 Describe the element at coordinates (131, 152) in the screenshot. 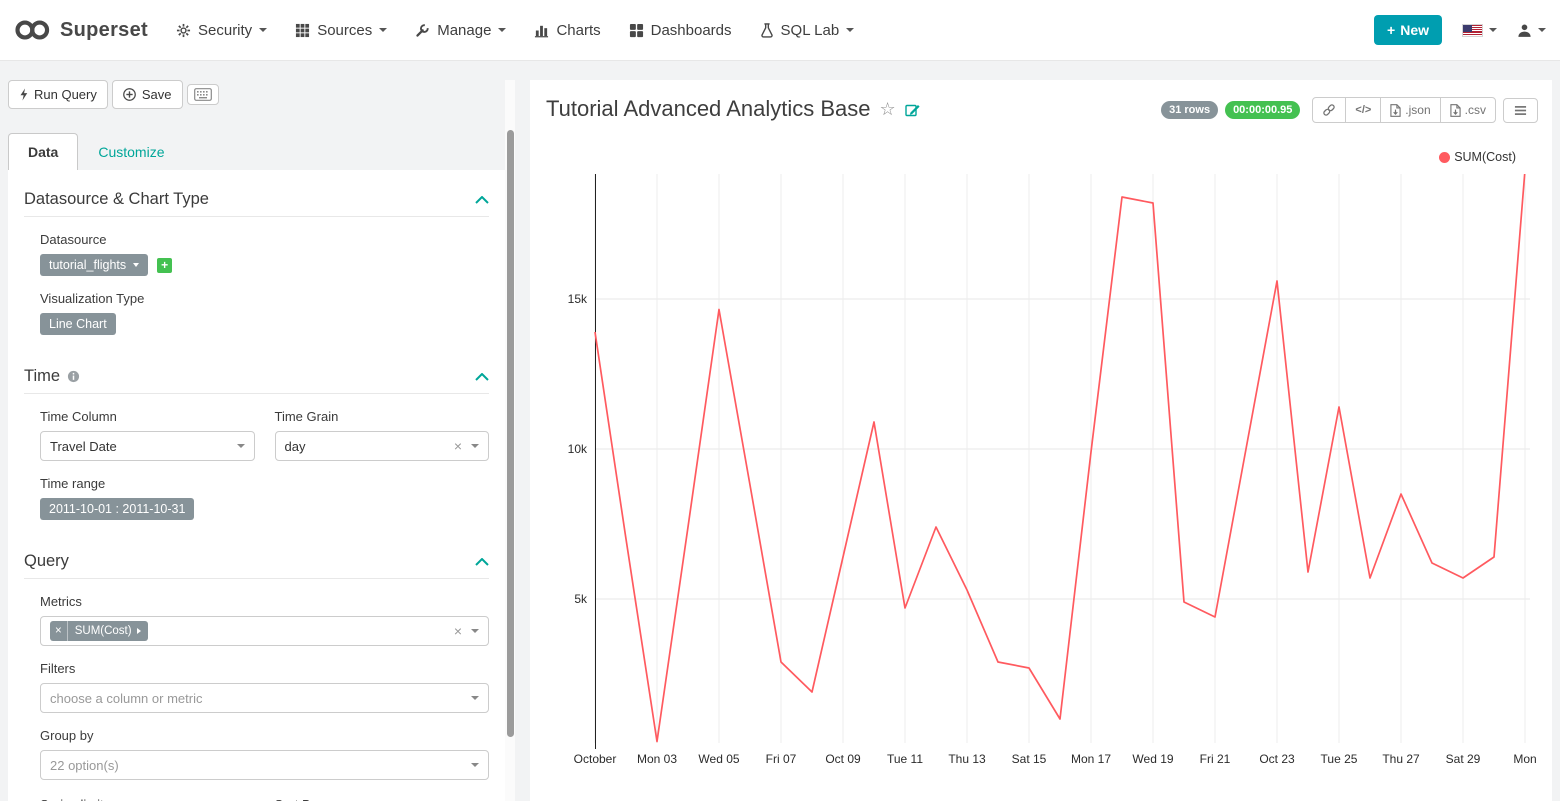

I see `tab-customize: Customize` at that location.